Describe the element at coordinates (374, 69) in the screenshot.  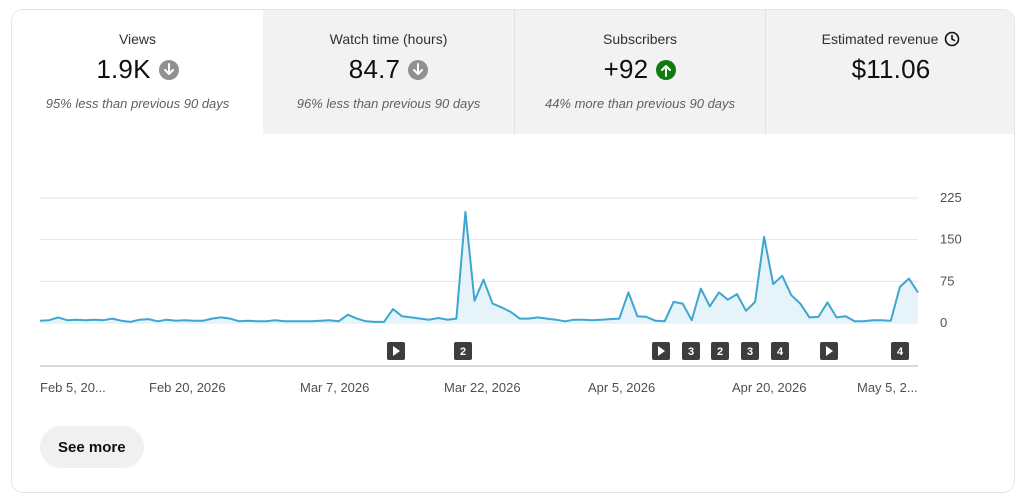
I see `metric-value: 84.7` at that location.